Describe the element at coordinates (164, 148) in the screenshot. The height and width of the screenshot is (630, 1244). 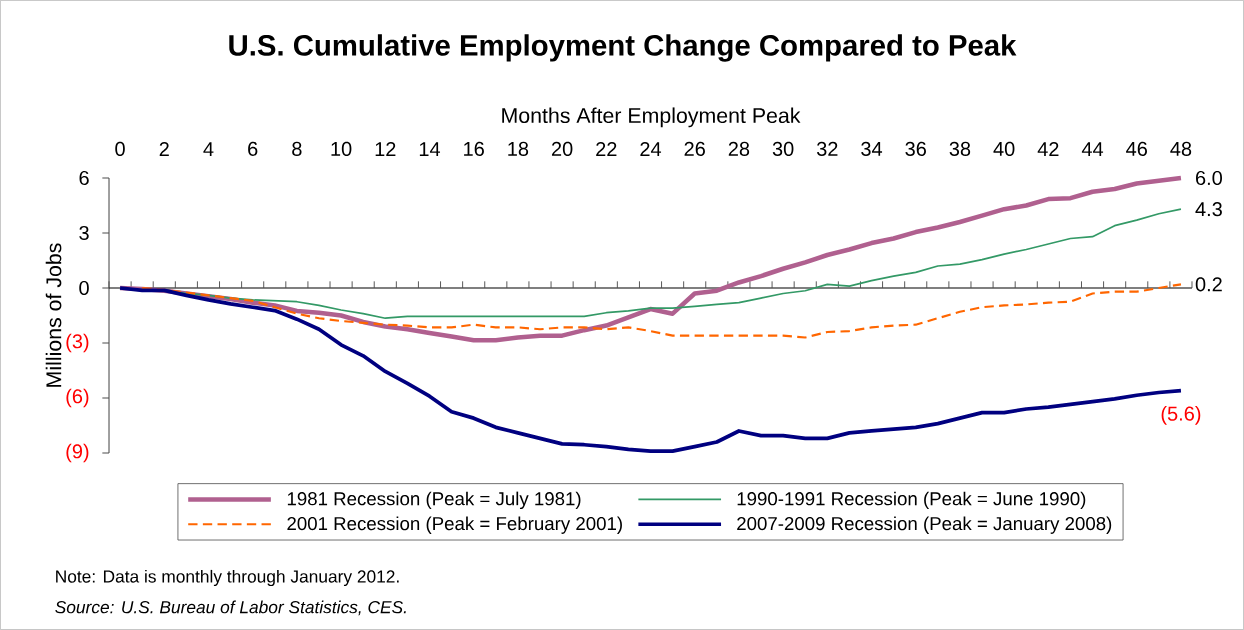
I see `x-tick-label: 2` at that location.